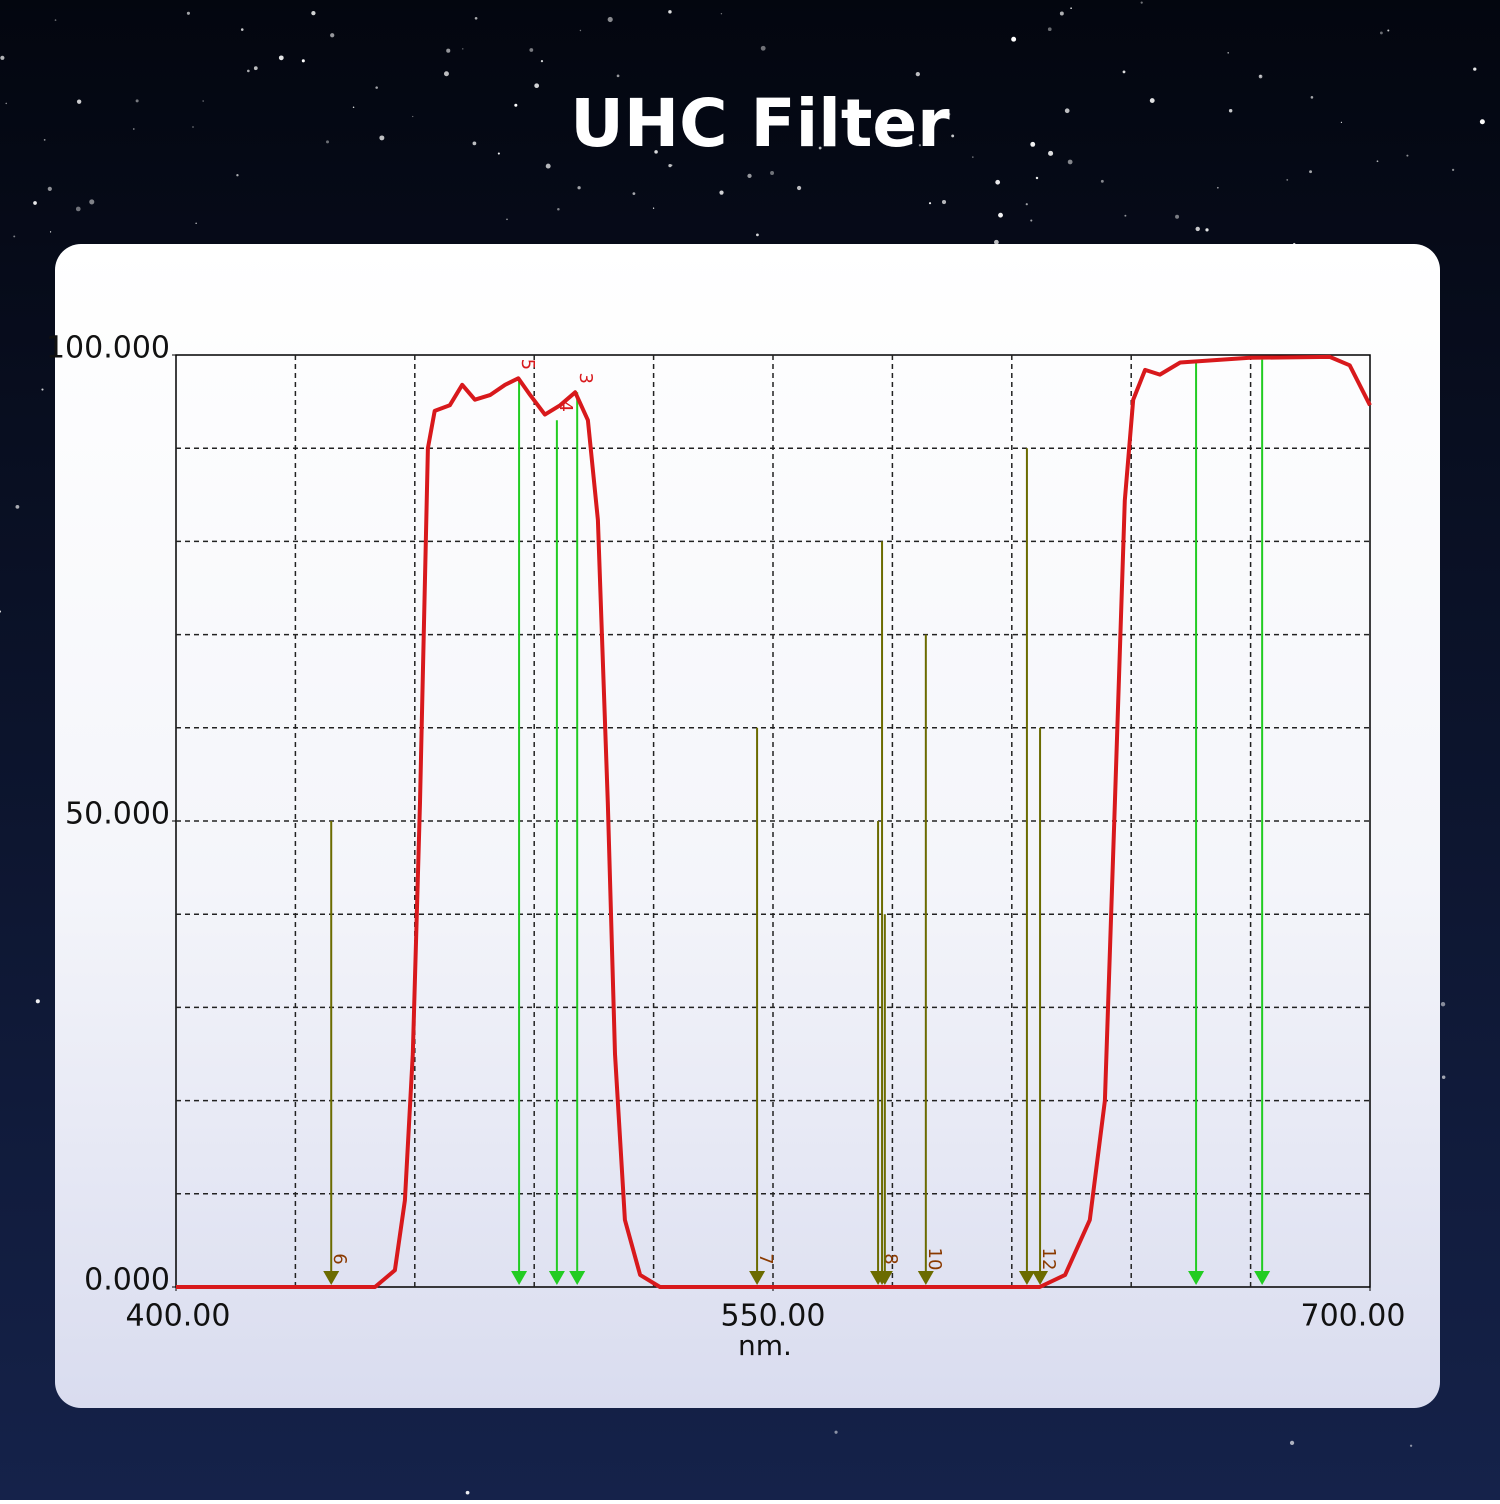 The image size is (1500, 1504). What do you see at coordinates (765, 1345) in the screenshot?
I see `x-axis-label: nm.` at bounding box center [765, 1345].